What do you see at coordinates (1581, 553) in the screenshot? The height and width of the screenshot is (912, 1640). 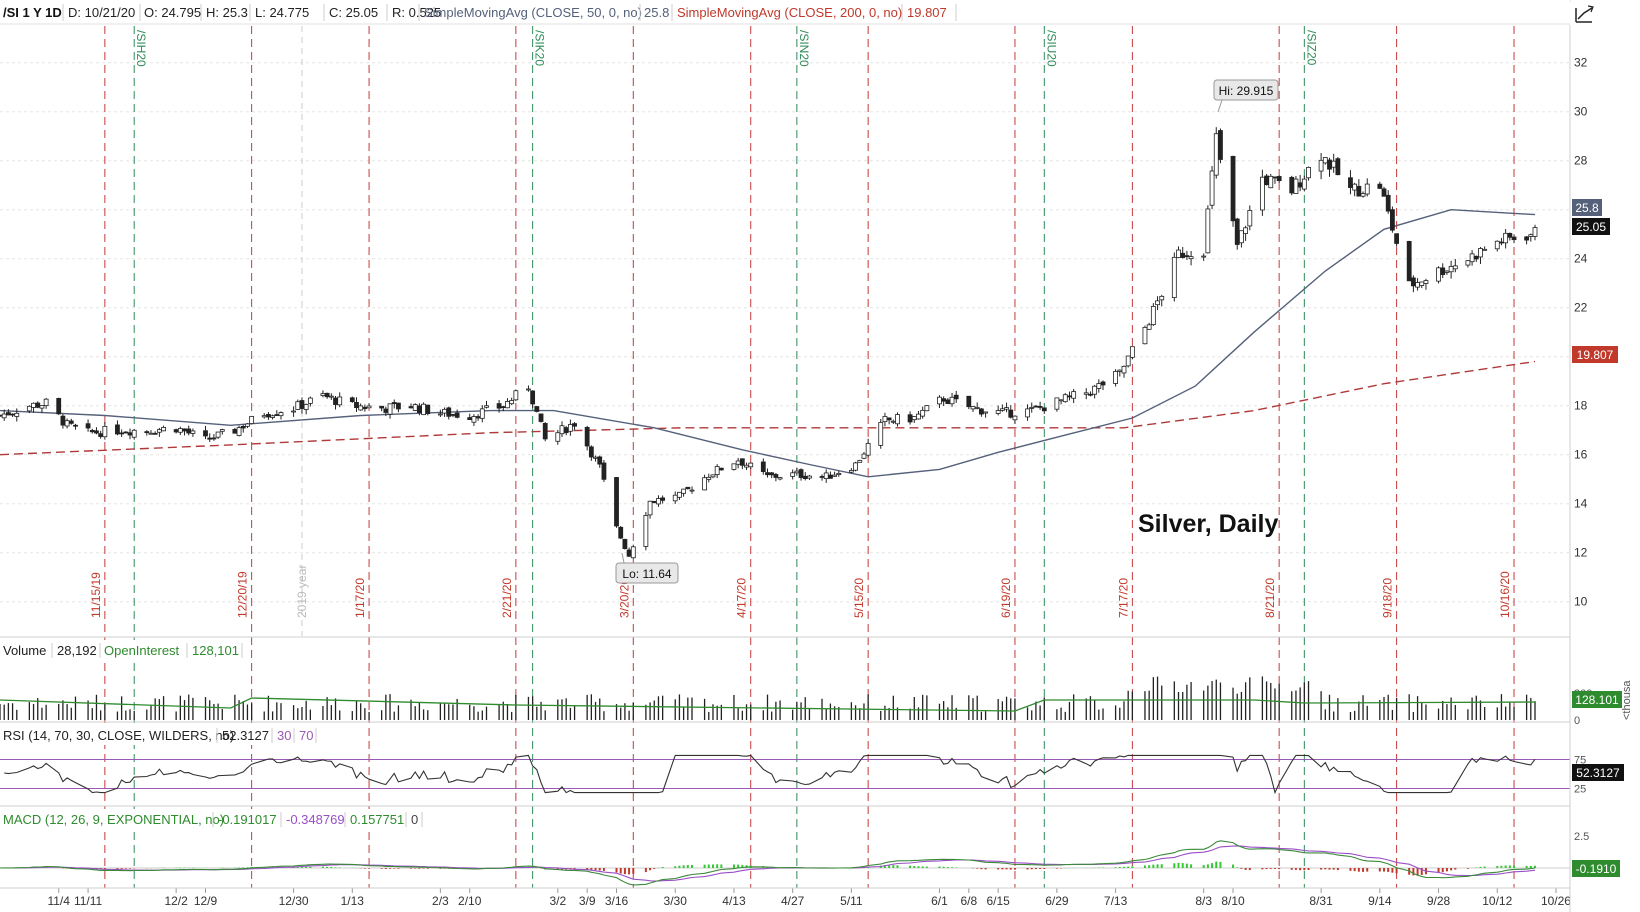 I see `price-tick-label: 12` at bounding box center [1581, 553].